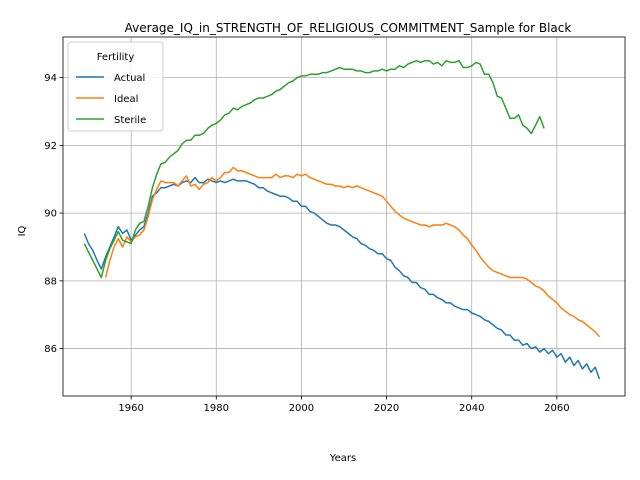  I want to click on x-axis-label: Years, so click(342, 458).